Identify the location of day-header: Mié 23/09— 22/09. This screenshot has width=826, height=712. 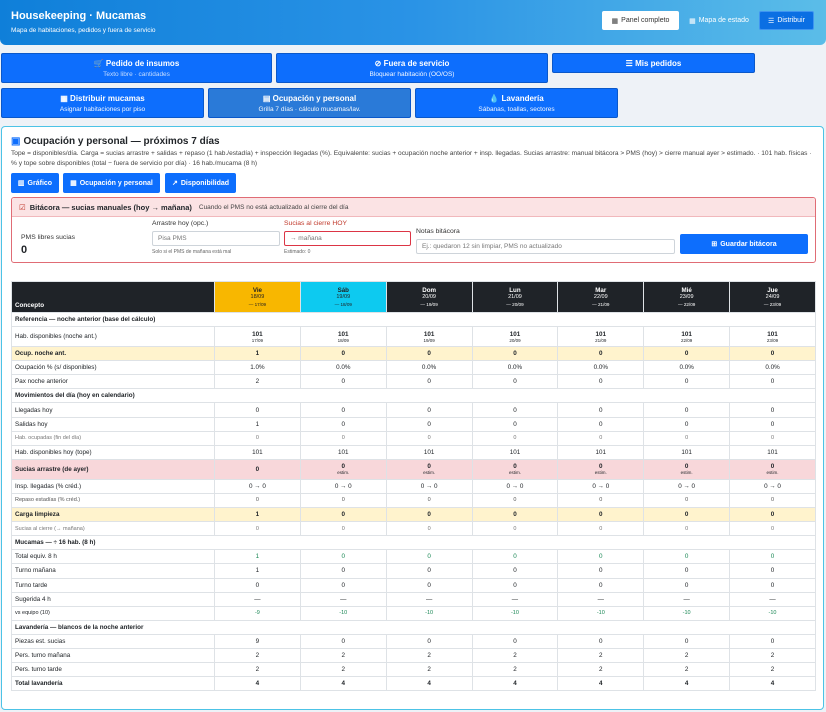
(687, 297).